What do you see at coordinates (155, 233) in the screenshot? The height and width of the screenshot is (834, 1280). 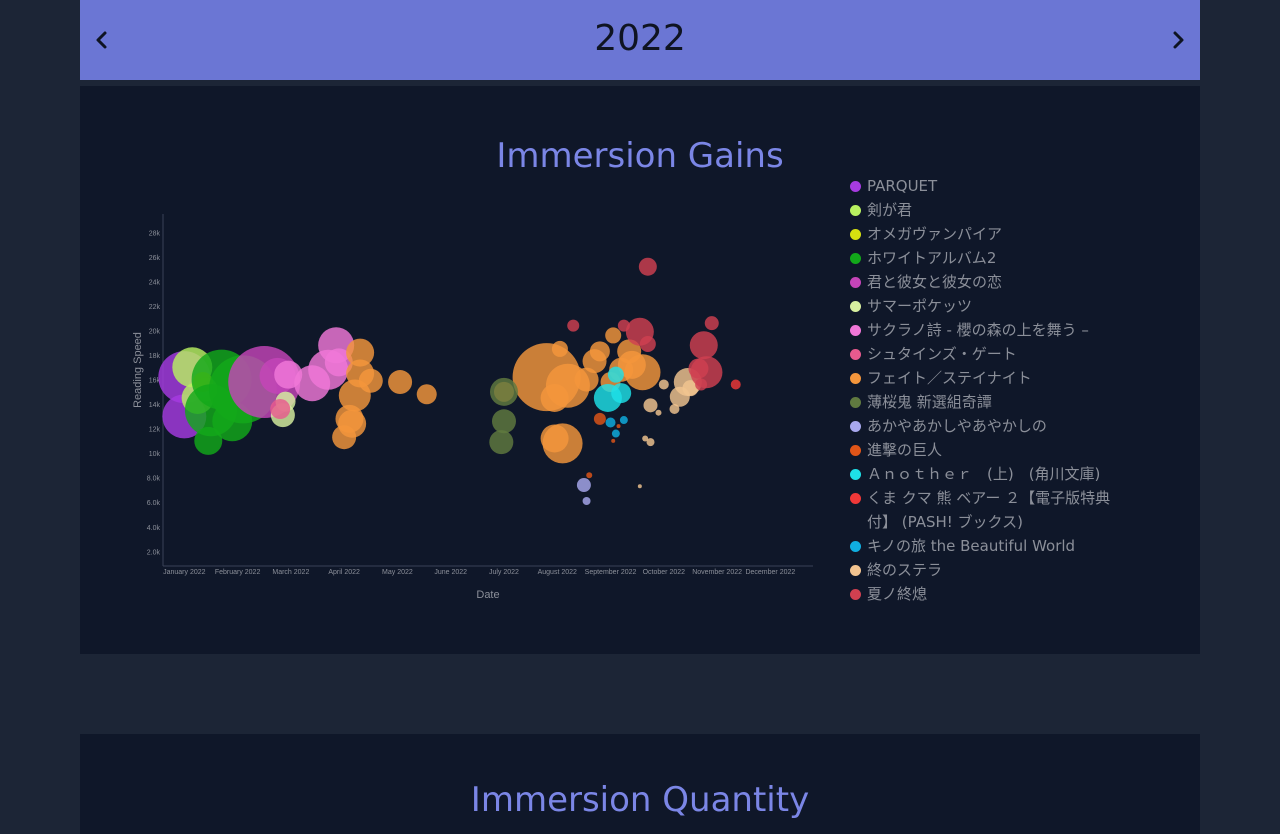 I see `y-tick-label: 28k` at bounding box center [155, 233].